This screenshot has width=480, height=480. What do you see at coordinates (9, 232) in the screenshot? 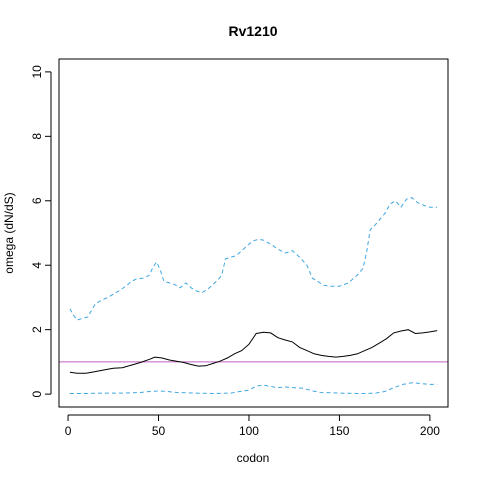
I see `y-axis-label: omega (dN/dS)` at bounding box center [9, 232].